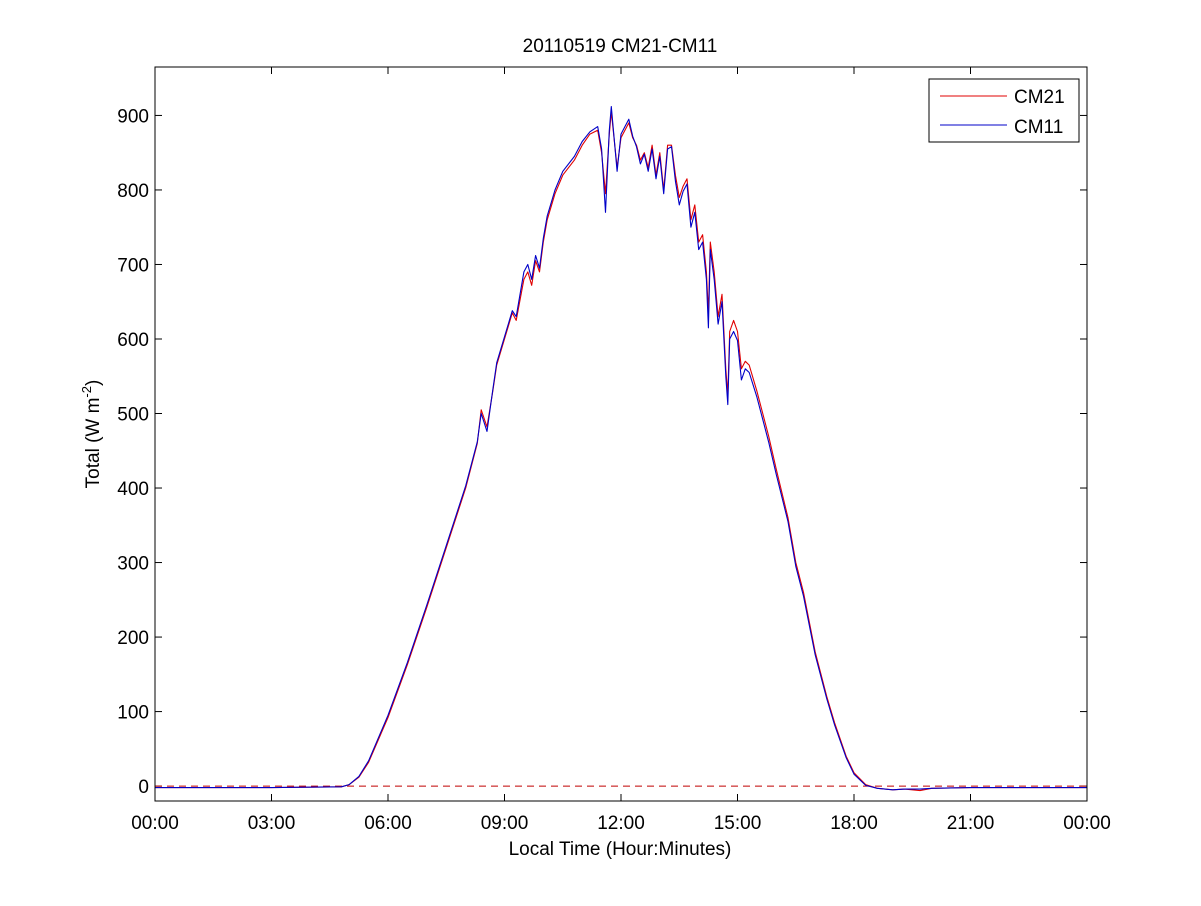 This screenshot has height=906, width=1201. I want to click on legend-label-cm11: CM11, so click(1038, 127).